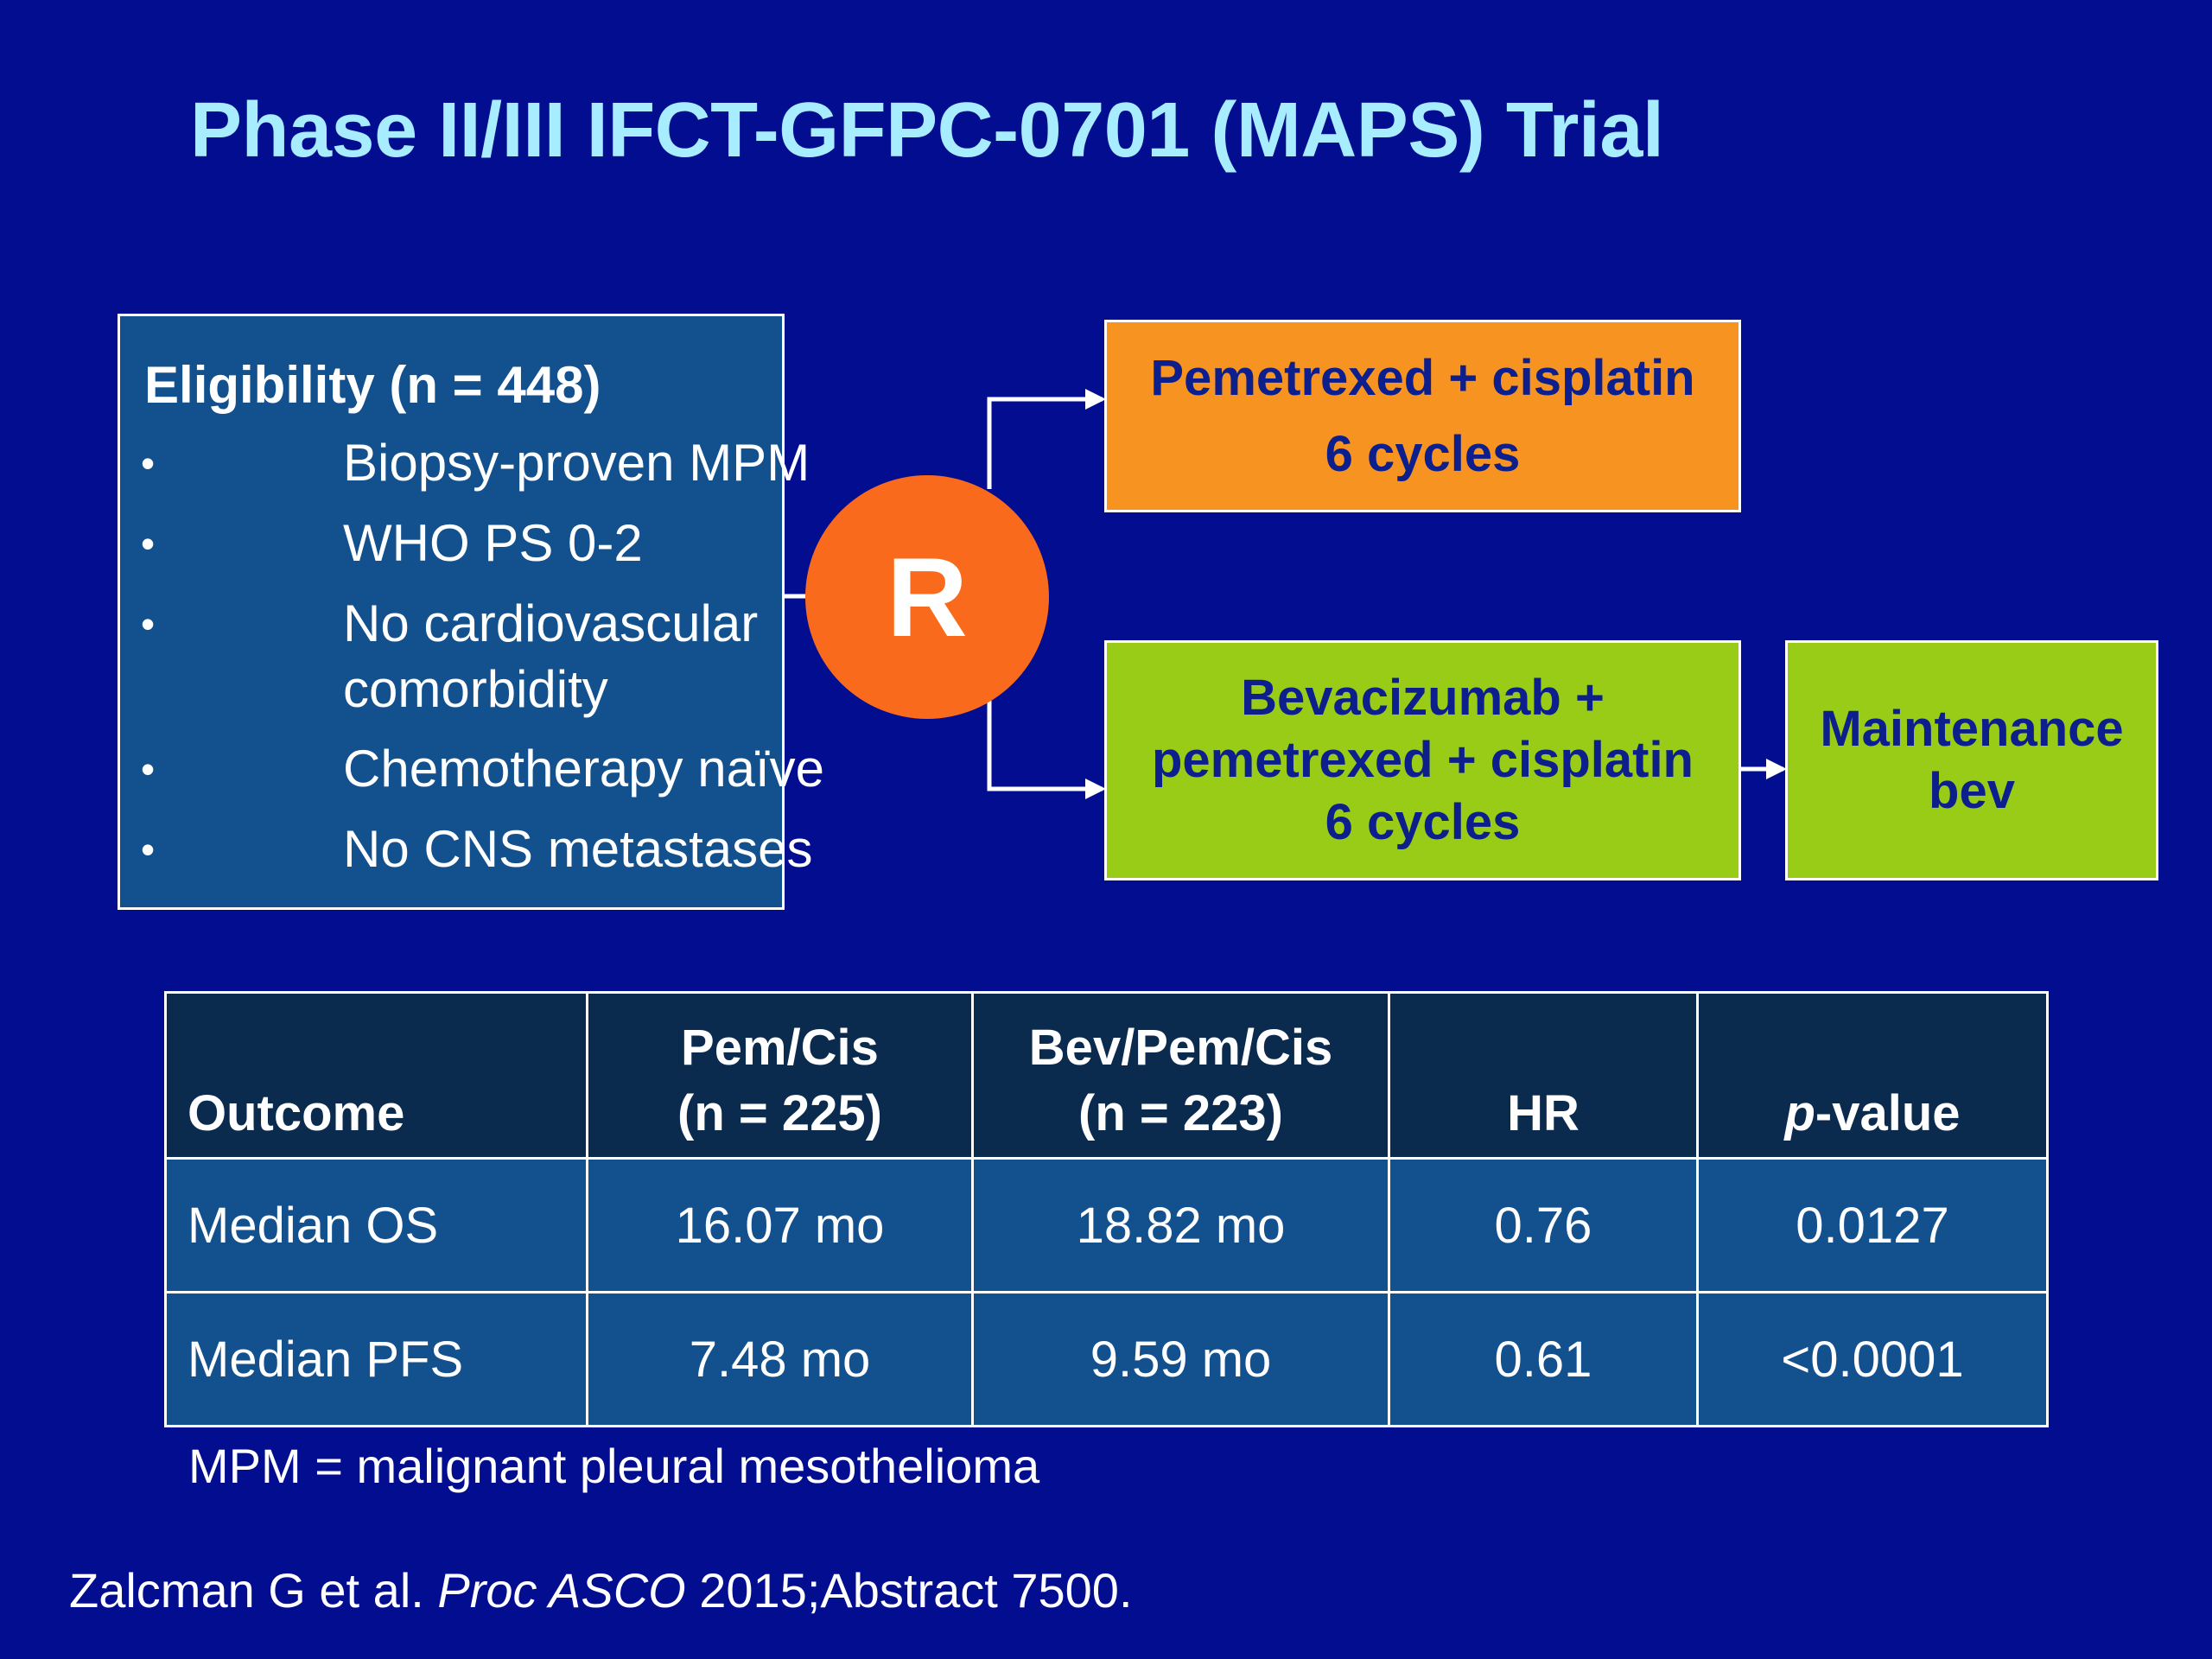 The width and height of the screenshot is (2212, 1659). I want to click on maintenance-line1: Maintenance, so click(1972, 729).